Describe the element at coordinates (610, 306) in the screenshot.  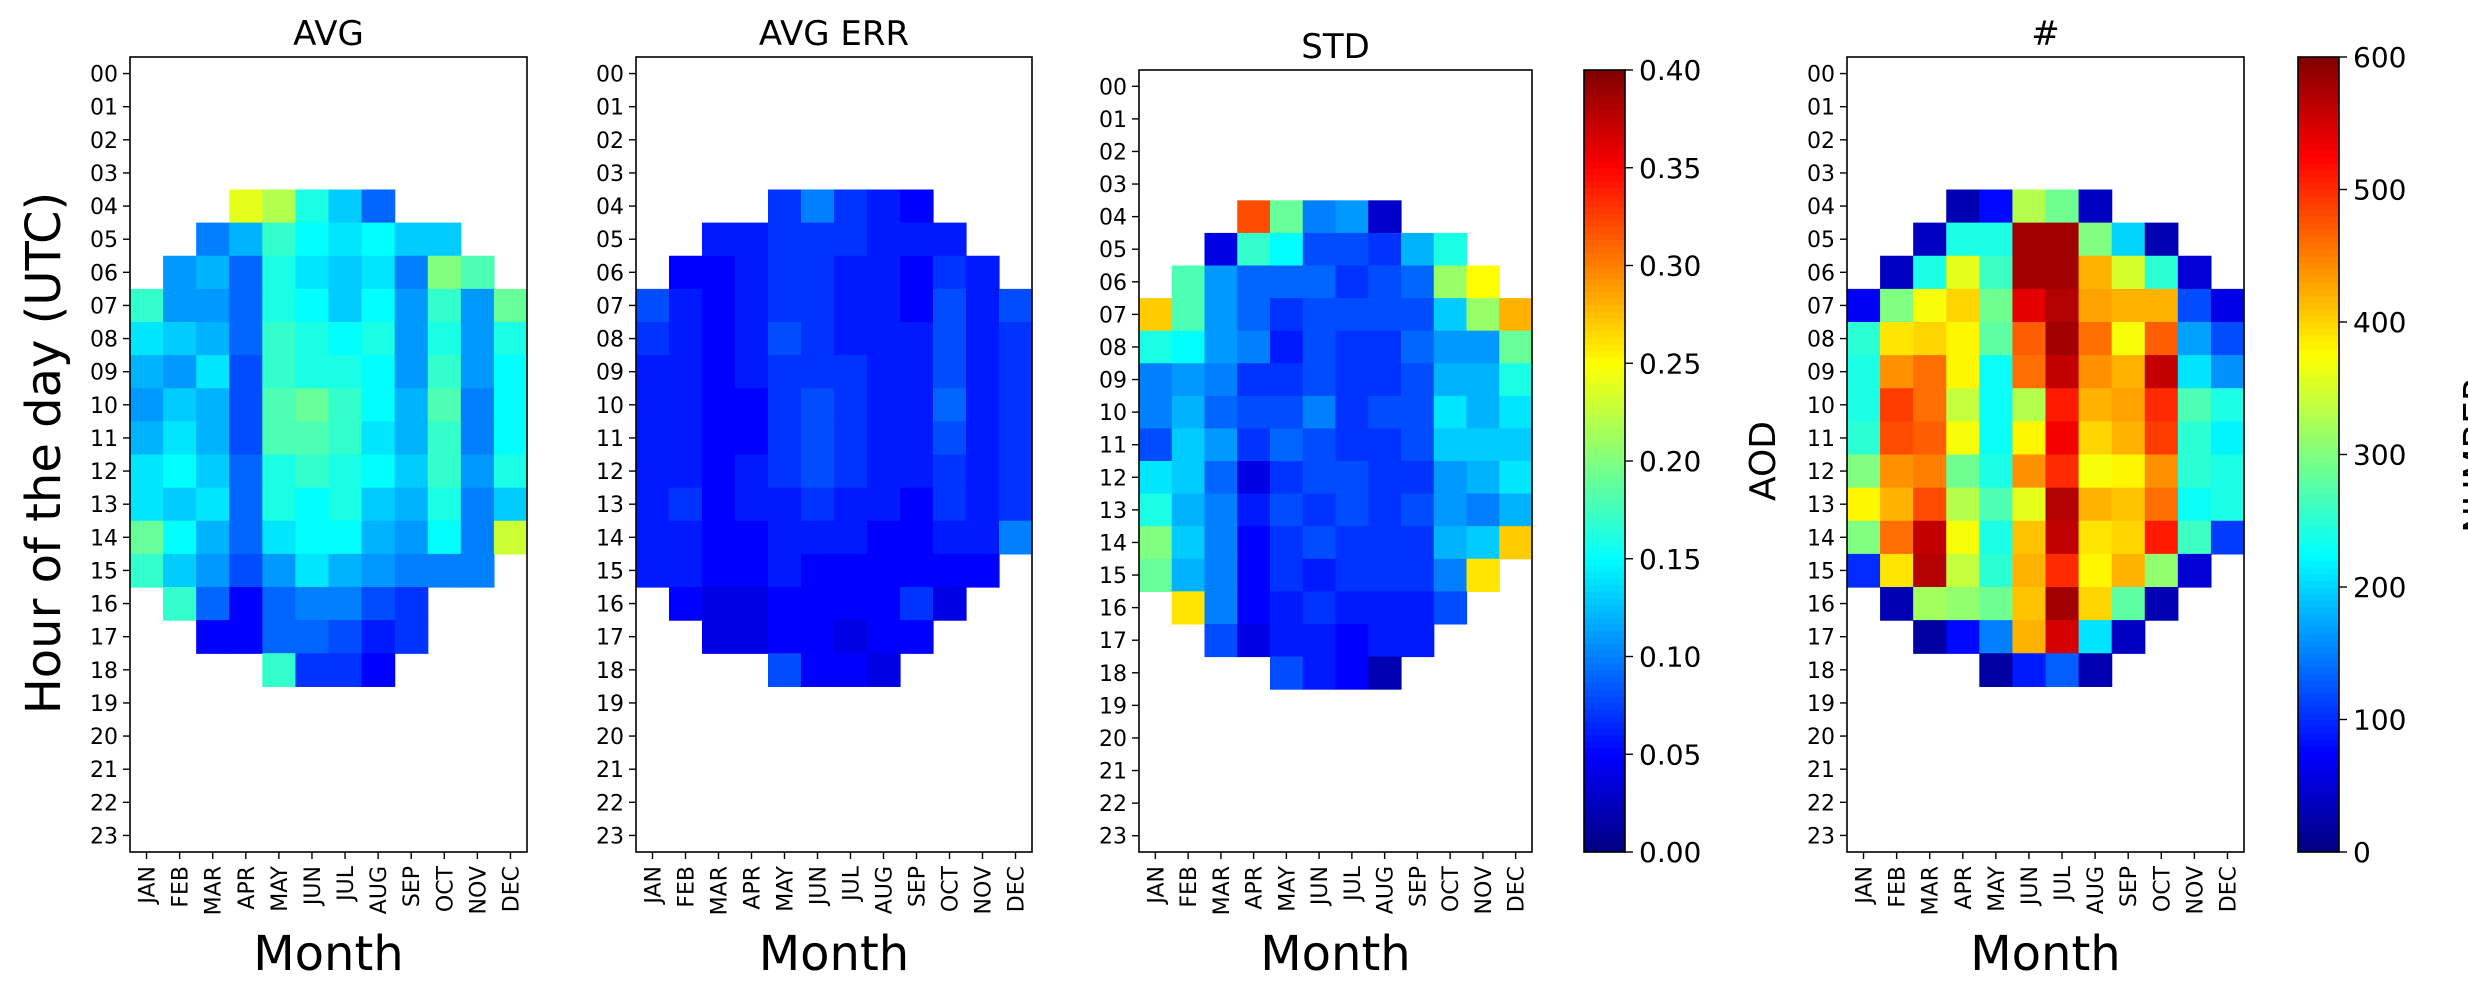
I see `y-tick-label: 07` at that location.